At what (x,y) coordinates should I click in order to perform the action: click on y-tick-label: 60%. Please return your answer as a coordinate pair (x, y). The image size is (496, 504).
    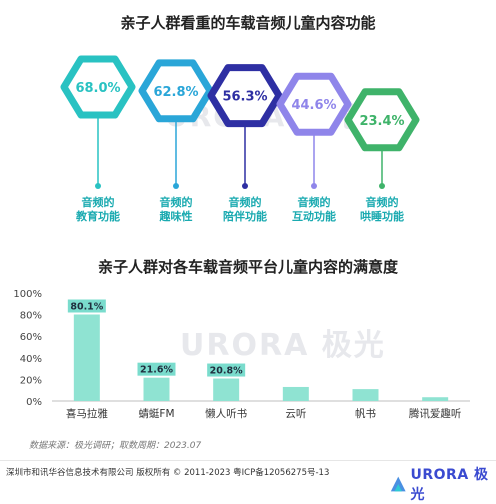
    Looking at the image, I should click on (31, 337).